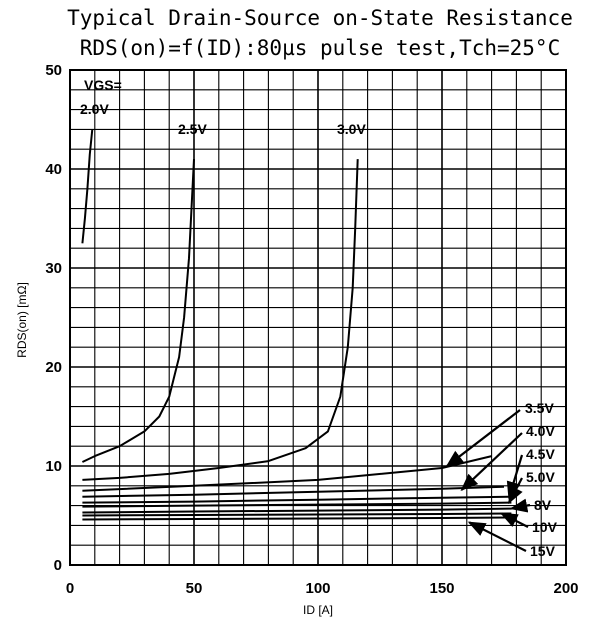 The width and height of the screenshot is (610, 620). What do you see at coordinates (317, 588) in the screenshot?
I see `x-tick-label: 100` at bounding box center [317, 588].